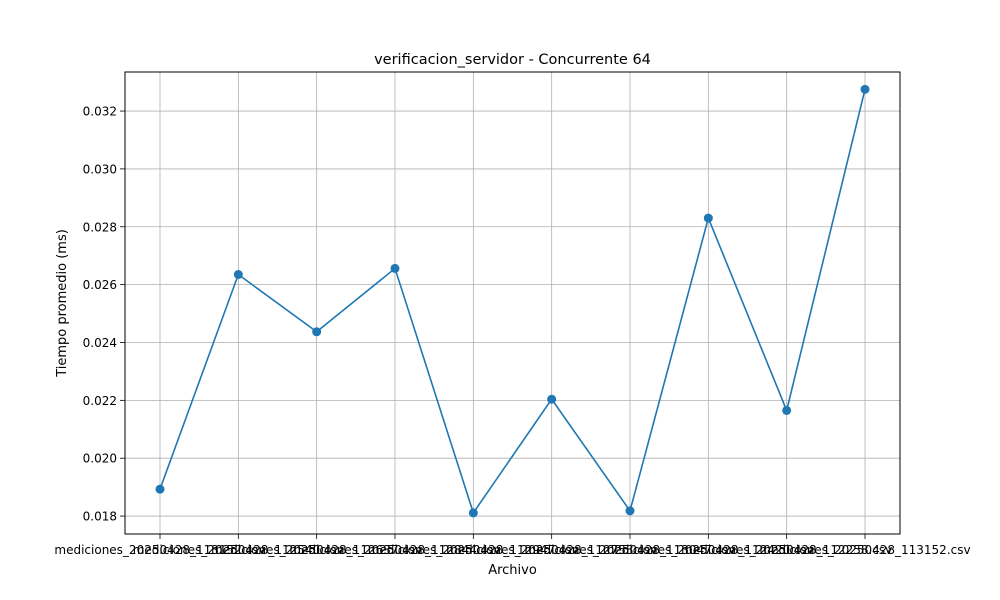 The height and width of the screenshot is (600, 1000). What do you see at coordinates (100, 227) in the screenshot?
I see `y-tick-label: 0.028` at bounding box center [100, 227].